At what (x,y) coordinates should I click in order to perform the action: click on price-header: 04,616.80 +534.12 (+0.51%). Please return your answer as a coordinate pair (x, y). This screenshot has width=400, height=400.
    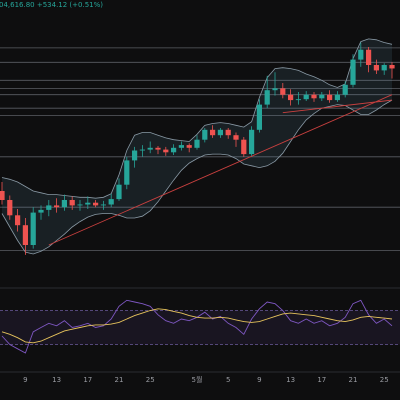
    Looking at the image, I should click on (51, 5).